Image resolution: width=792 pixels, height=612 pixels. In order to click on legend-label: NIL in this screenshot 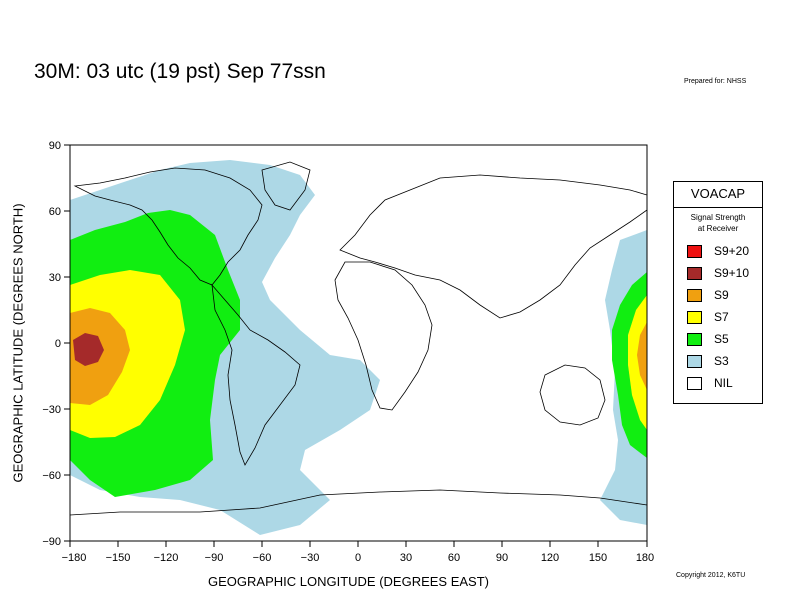, I will do `click(723, 383)`.